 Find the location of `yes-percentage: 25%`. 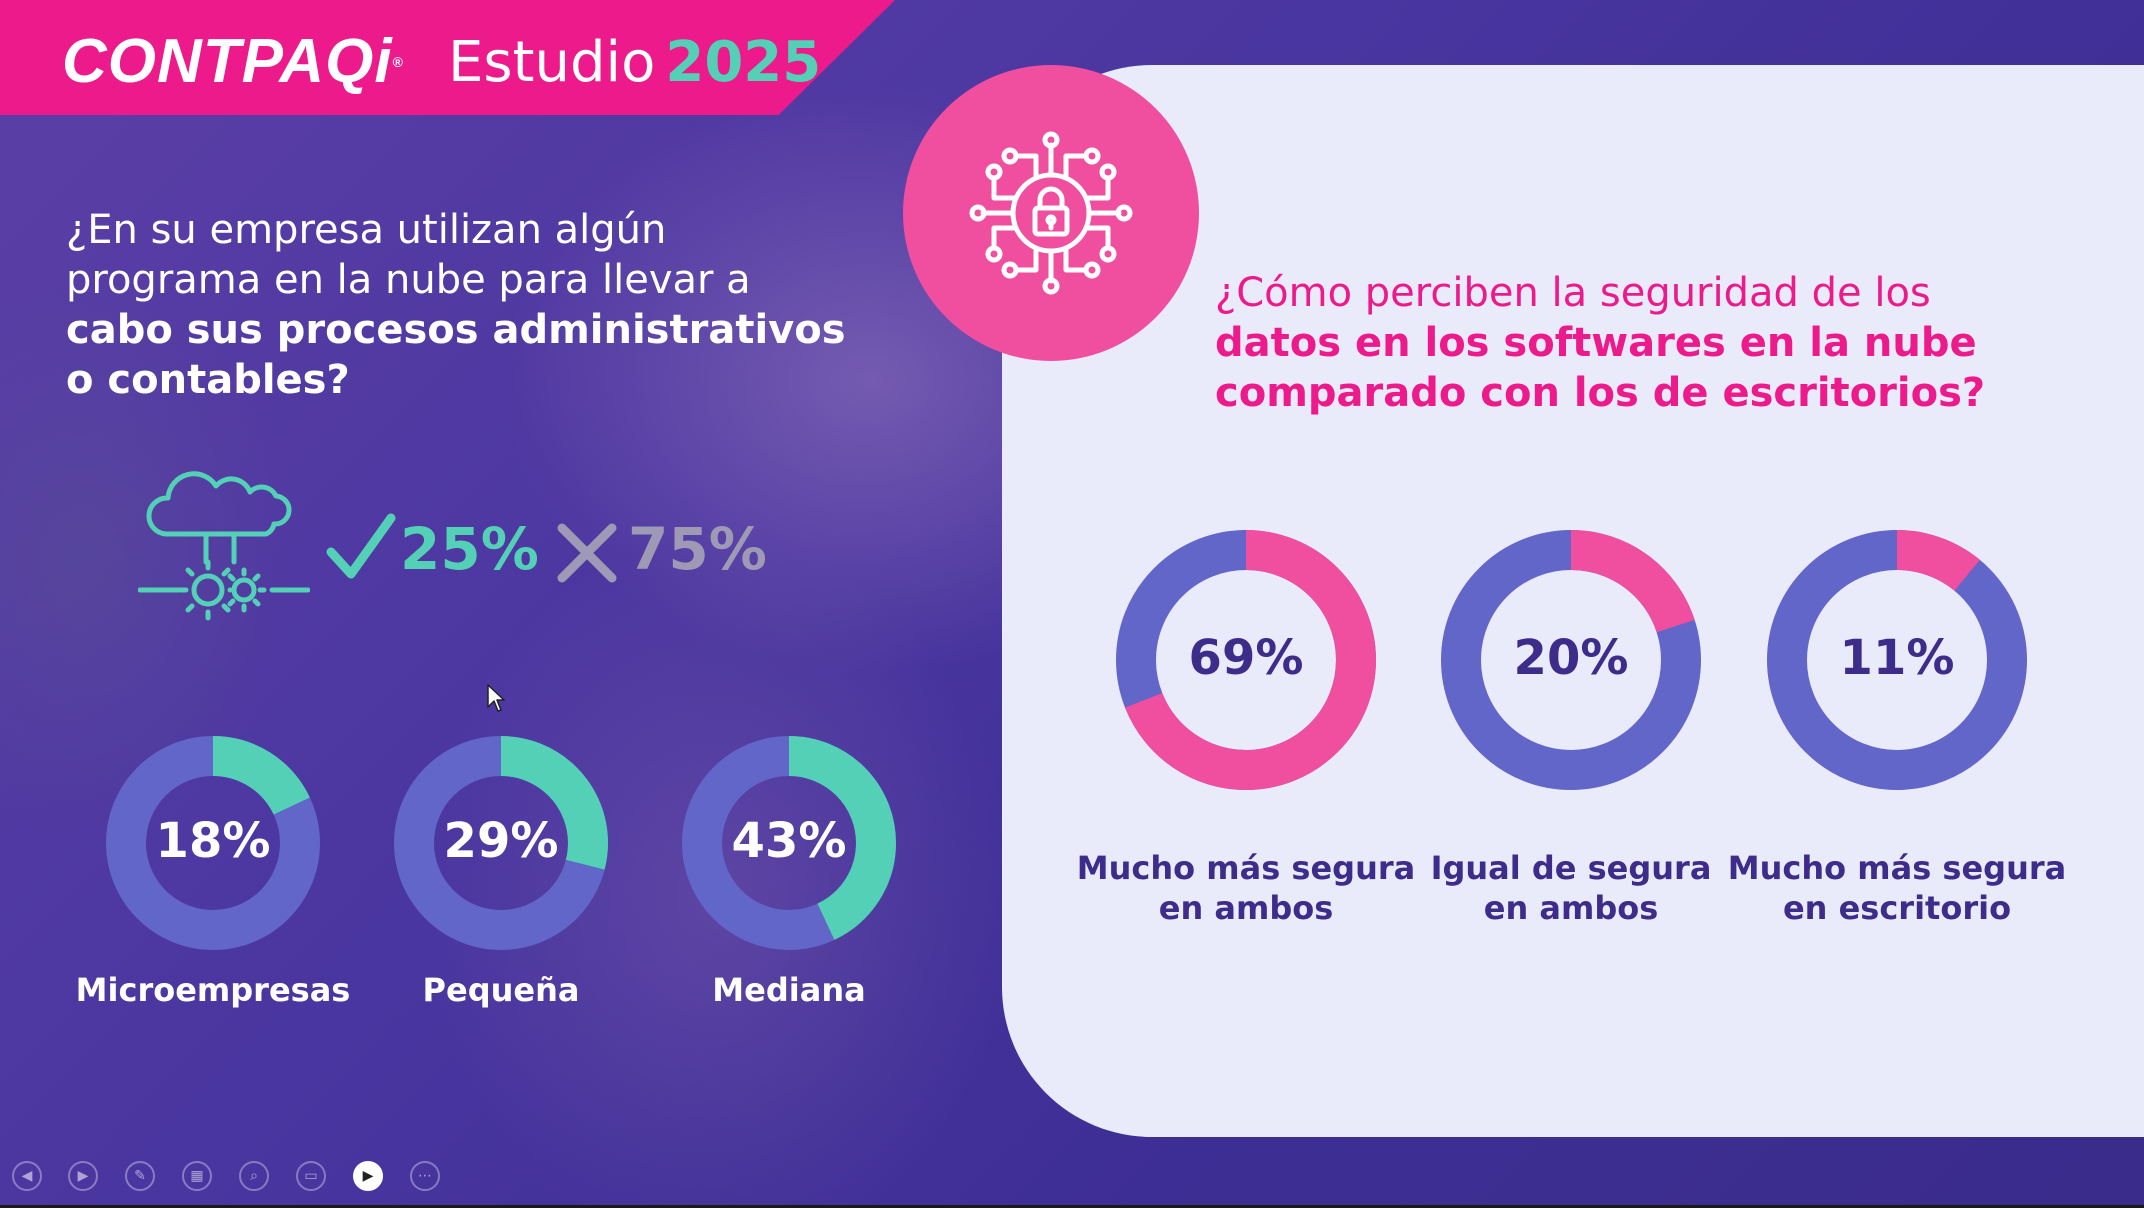

yes-percentage: 25% is located at coordinates (469, 549).